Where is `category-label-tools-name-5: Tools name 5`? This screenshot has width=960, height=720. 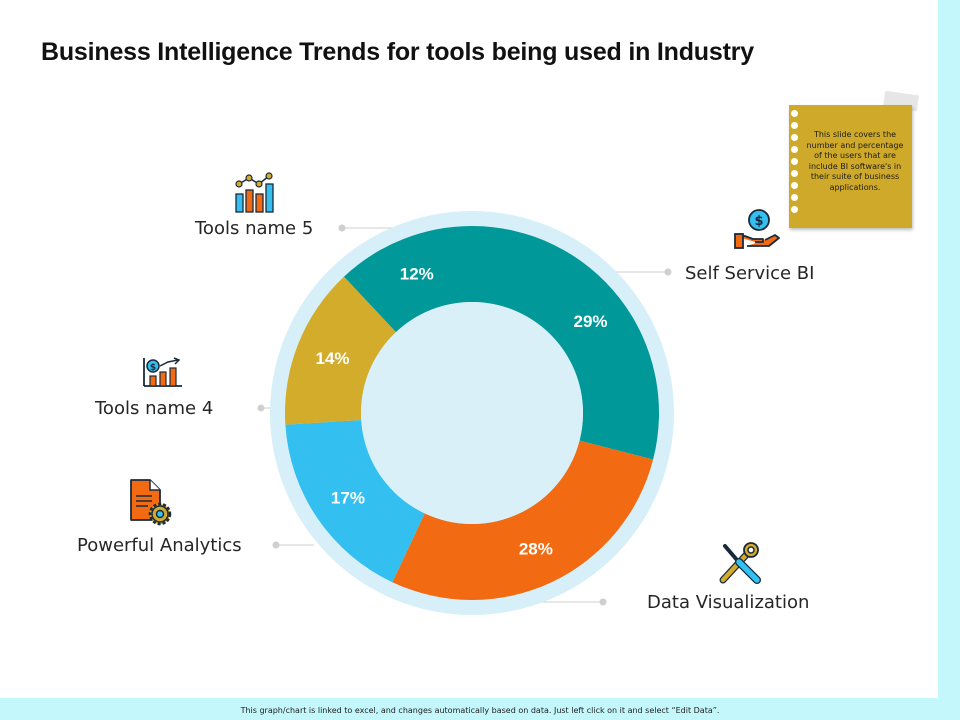
category-label-tools-name-5: Tools name 5 is located at coordinates (254, 228).